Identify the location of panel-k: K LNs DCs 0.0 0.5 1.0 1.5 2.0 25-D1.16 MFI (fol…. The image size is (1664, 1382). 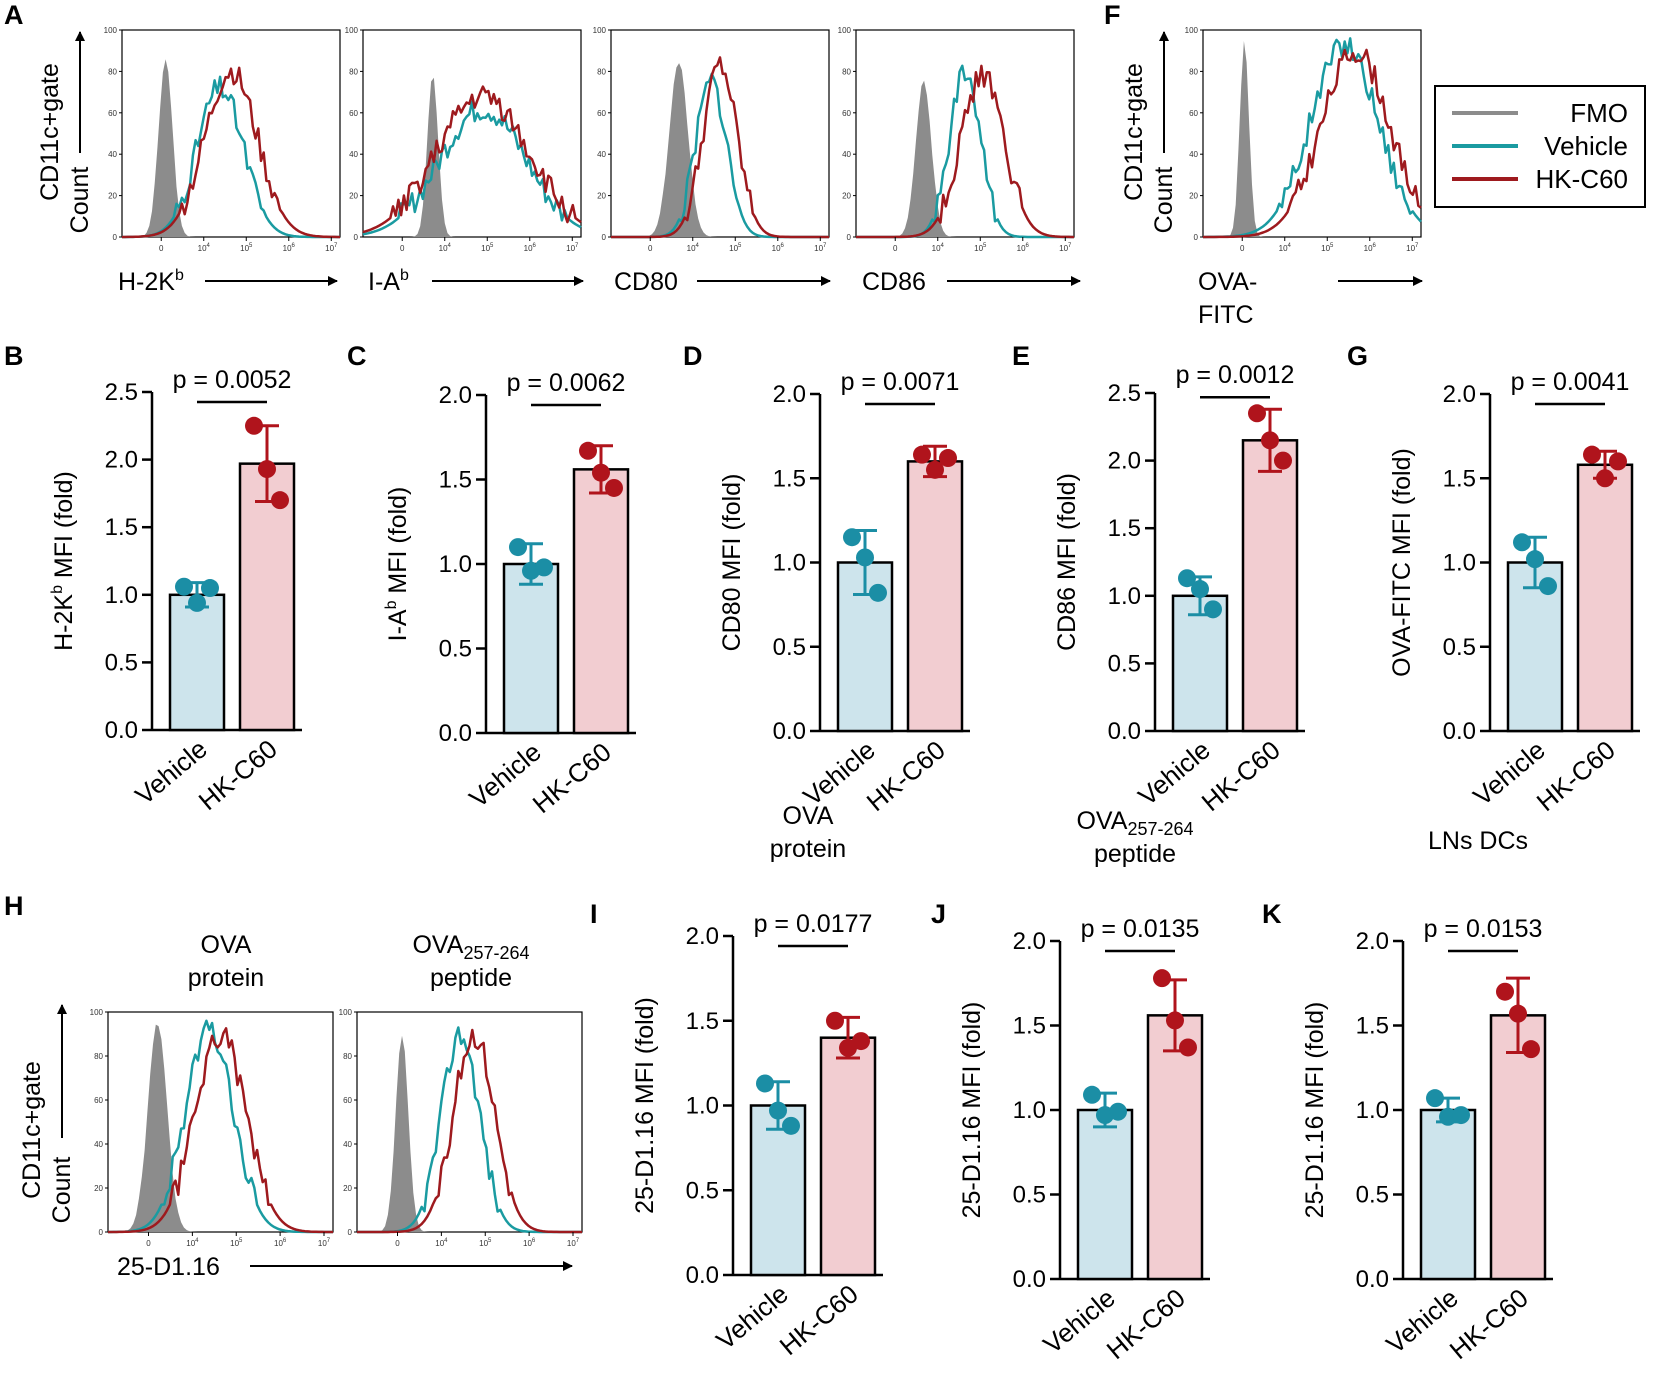
(1407, 1096).